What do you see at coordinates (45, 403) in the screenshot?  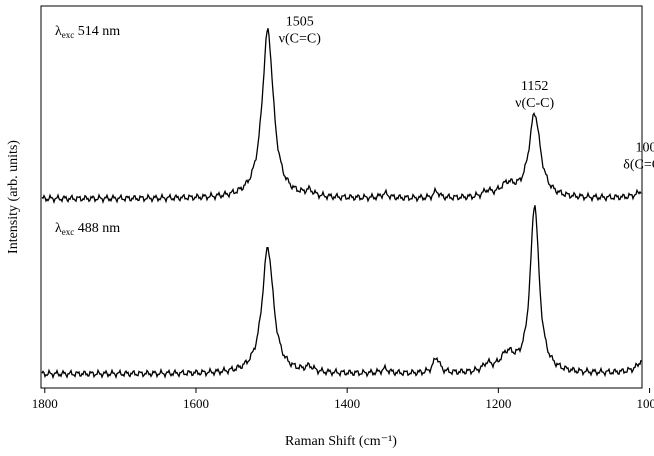 I see `x-tick-label: 1800` at bounding box center [45, 403].